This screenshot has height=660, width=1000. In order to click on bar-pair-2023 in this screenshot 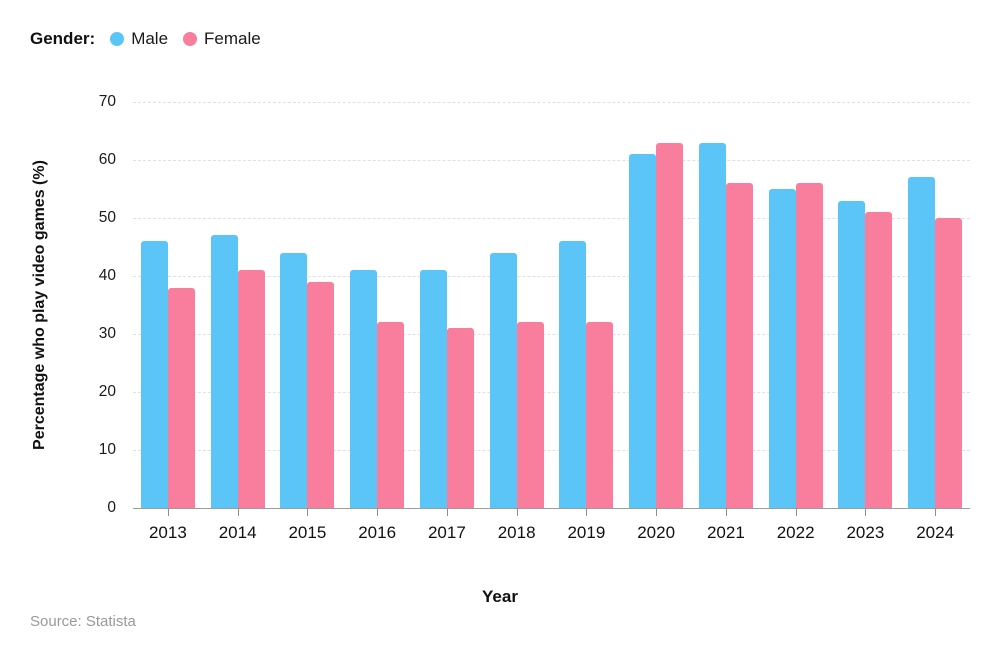, I will do `click(865, 354)`.